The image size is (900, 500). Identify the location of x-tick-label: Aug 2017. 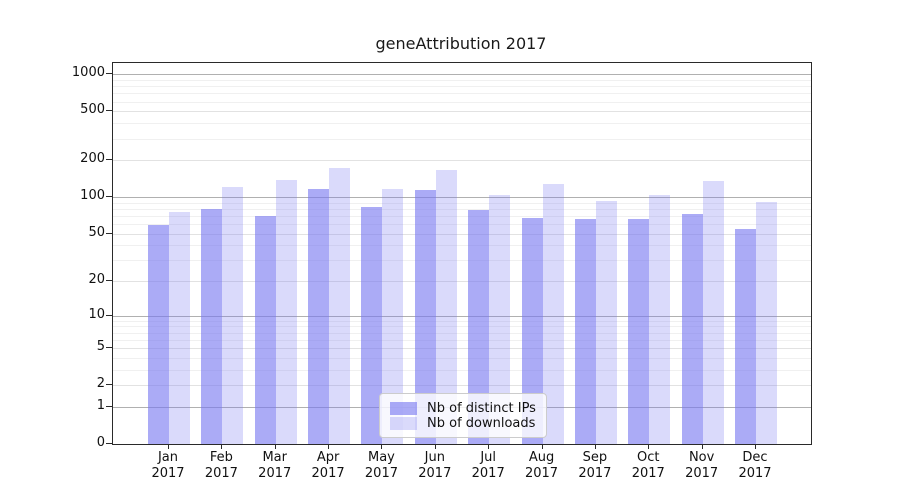
(541, 465).